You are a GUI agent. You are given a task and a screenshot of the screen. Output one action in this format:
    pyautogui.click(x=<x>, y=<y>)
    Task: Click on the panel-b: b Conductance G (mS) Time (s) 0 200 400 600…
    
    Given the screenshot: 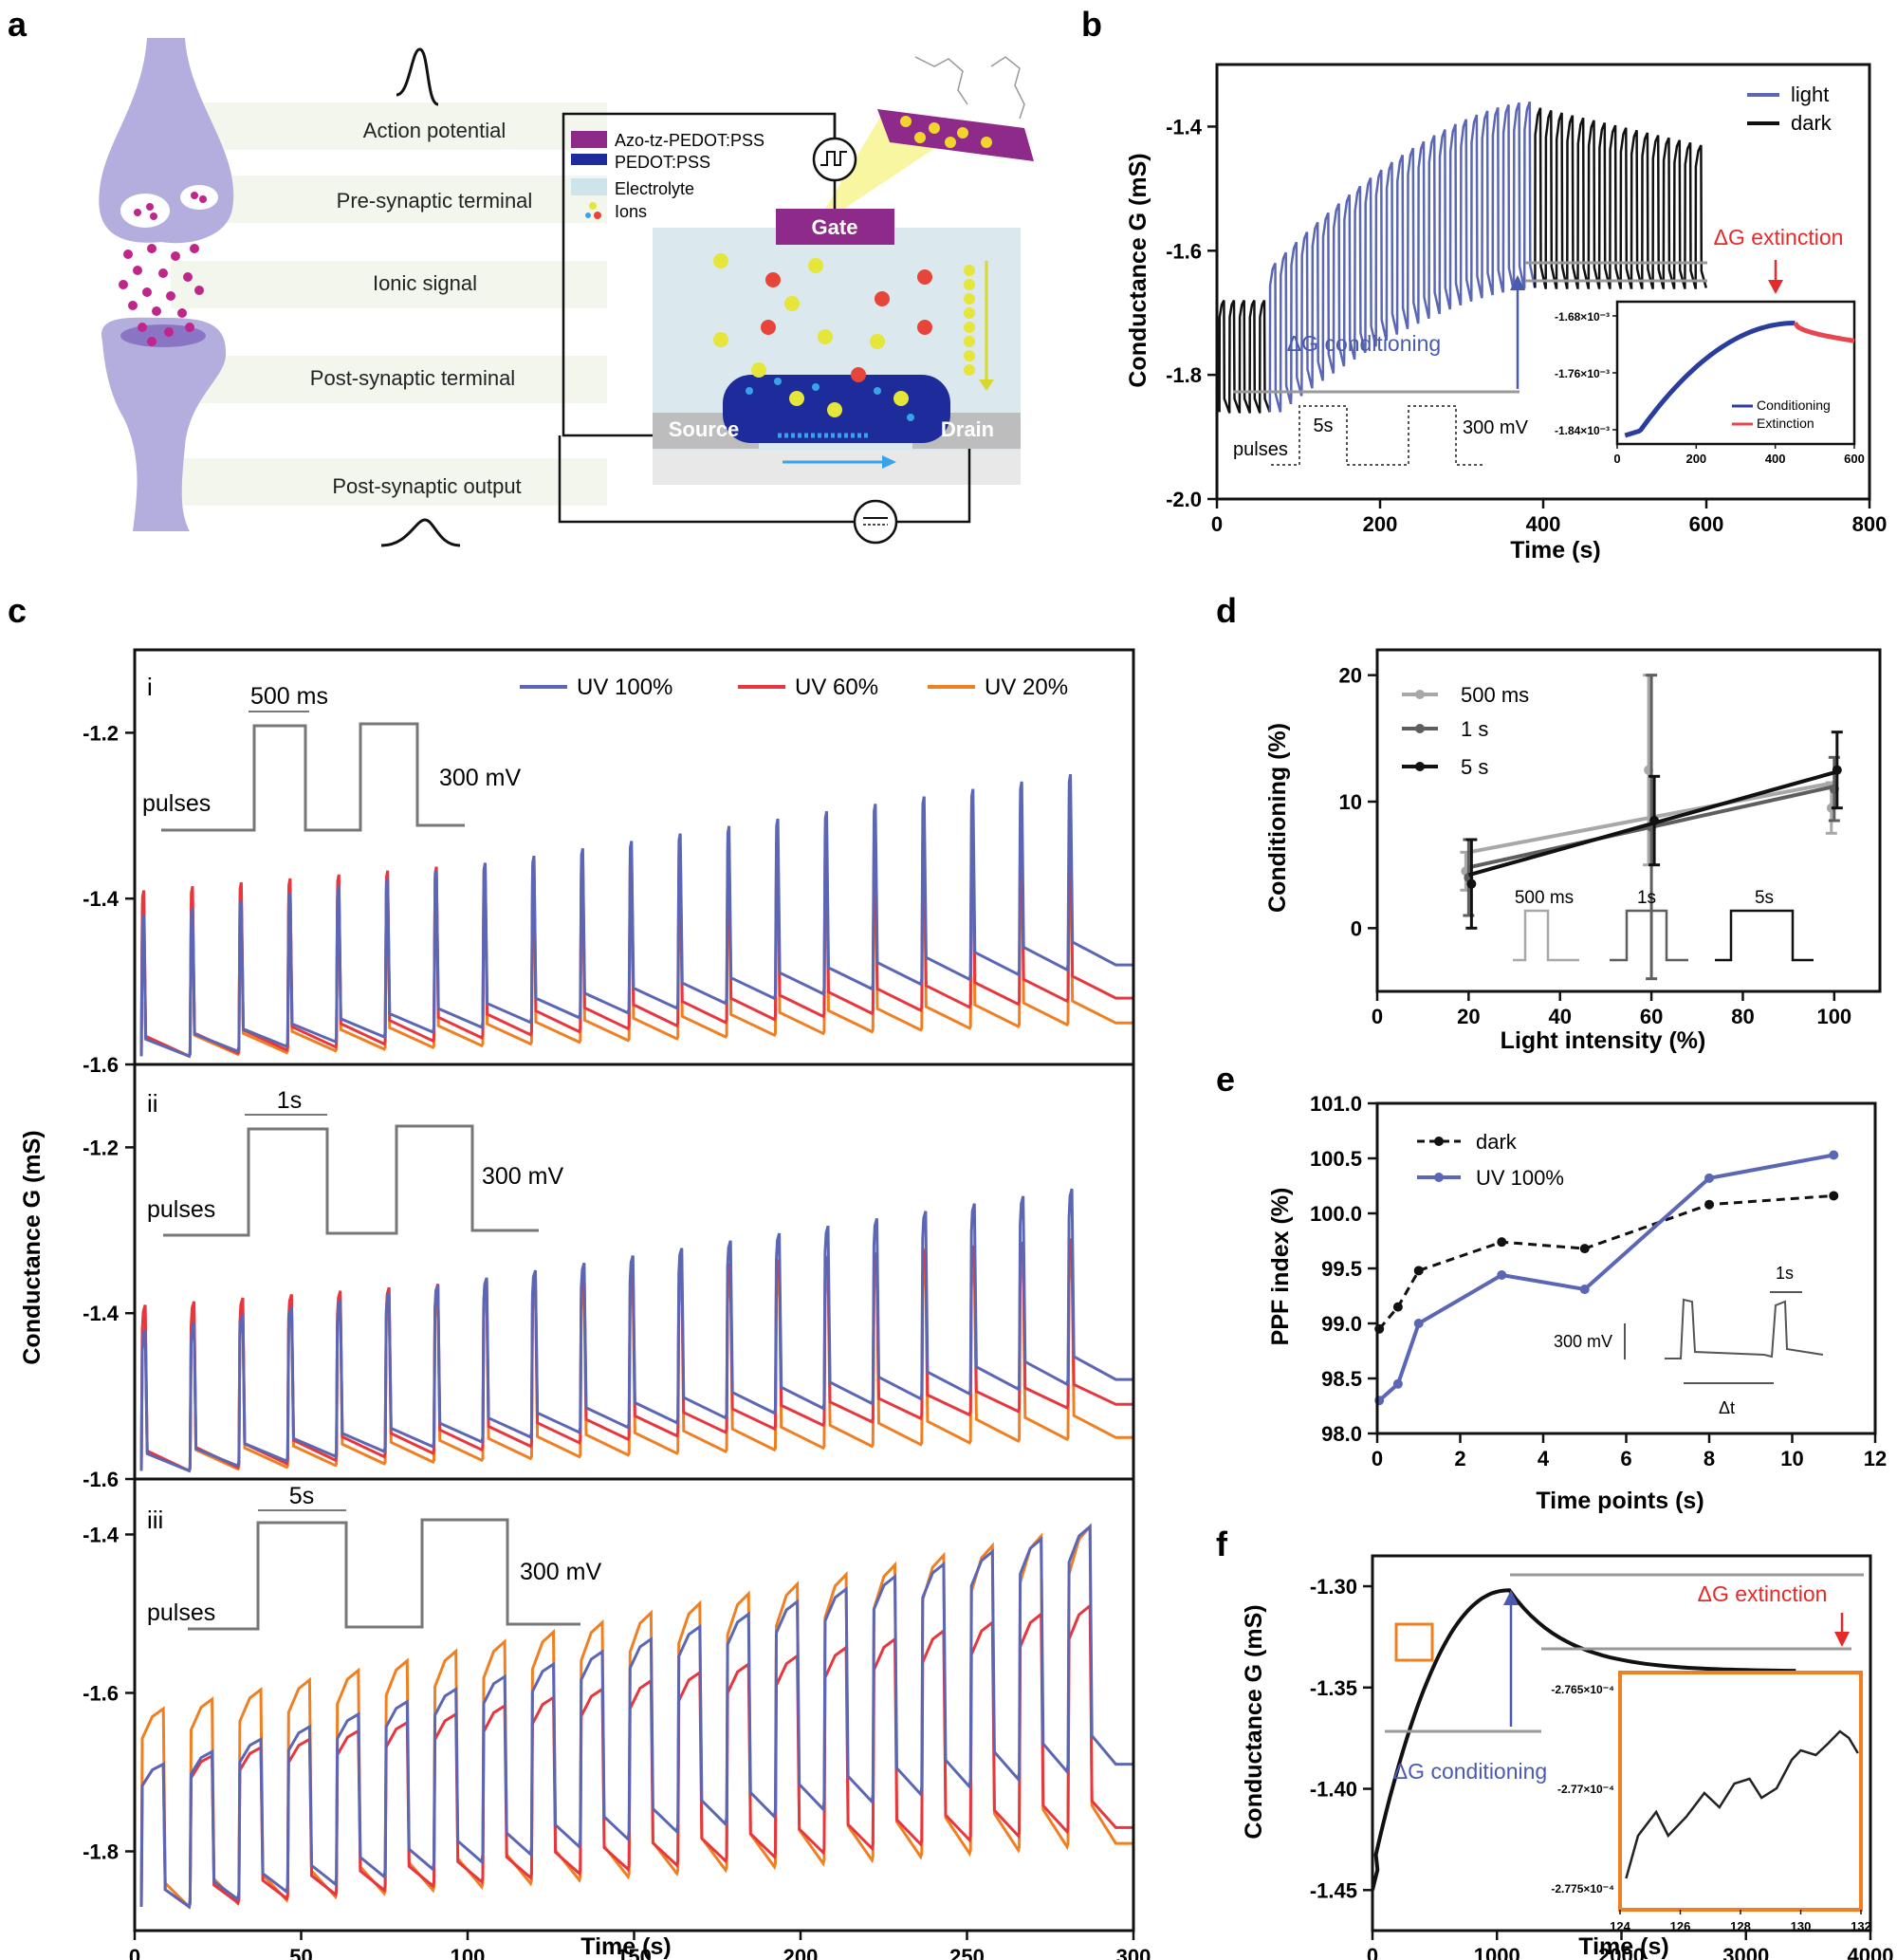 What is the action you would take?
    pyautogui.click(x=1484, y=285)
    